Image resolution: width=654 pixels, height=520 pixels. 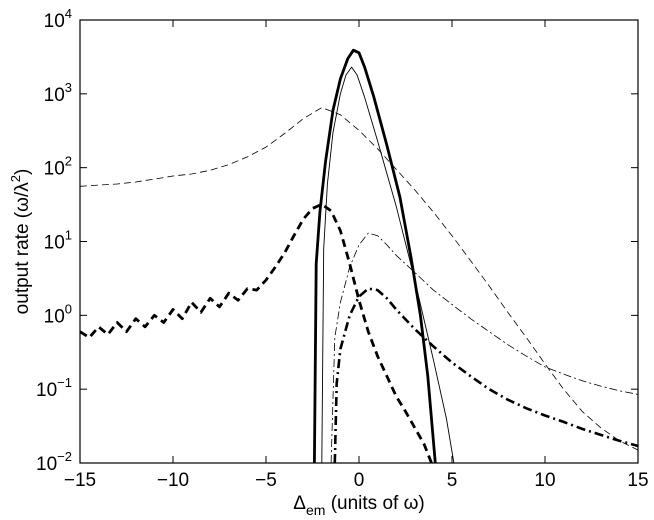 I want to click on x-tick-label: −5, so click(x=266, y=480).